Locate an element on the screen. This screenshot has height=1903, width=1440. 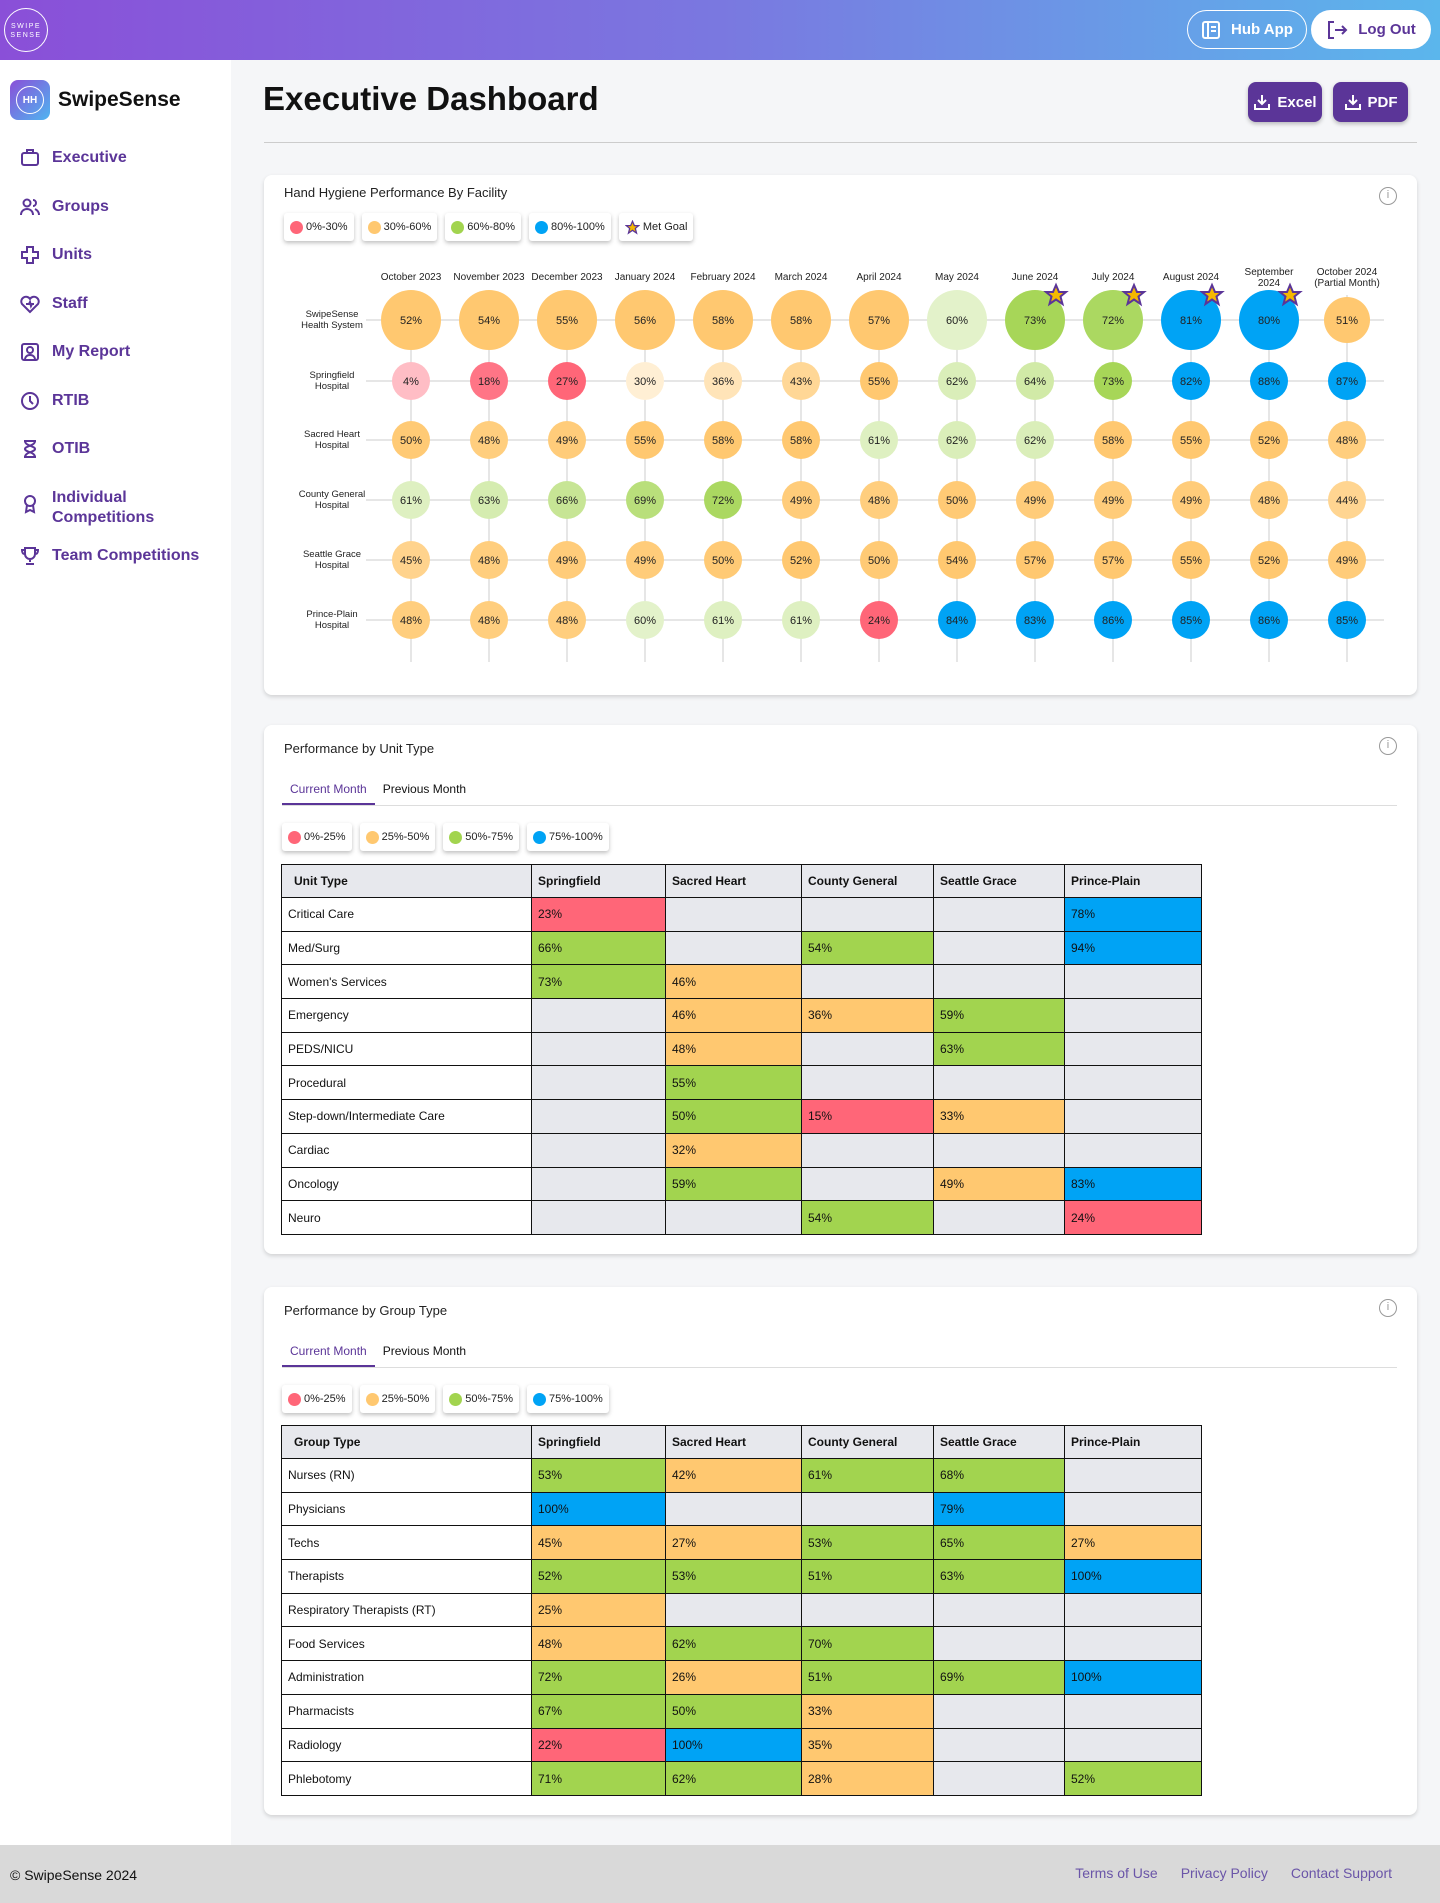
log-out-button: Log Out is located at coordinates (1371, 29).